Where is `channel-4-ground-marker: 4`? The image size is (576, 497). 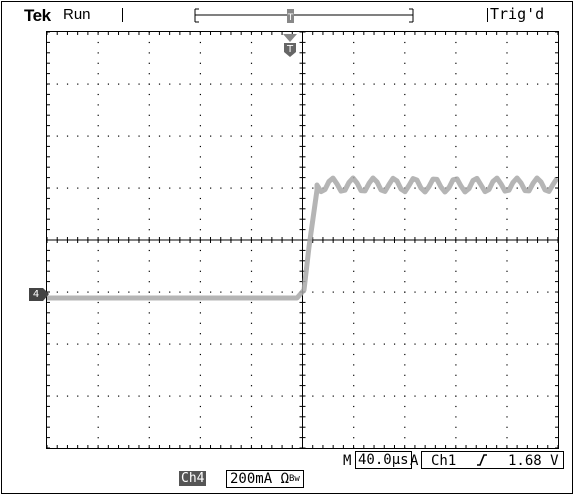
channel-4-ground-marker: 4 is located at coordinates (39, 294).